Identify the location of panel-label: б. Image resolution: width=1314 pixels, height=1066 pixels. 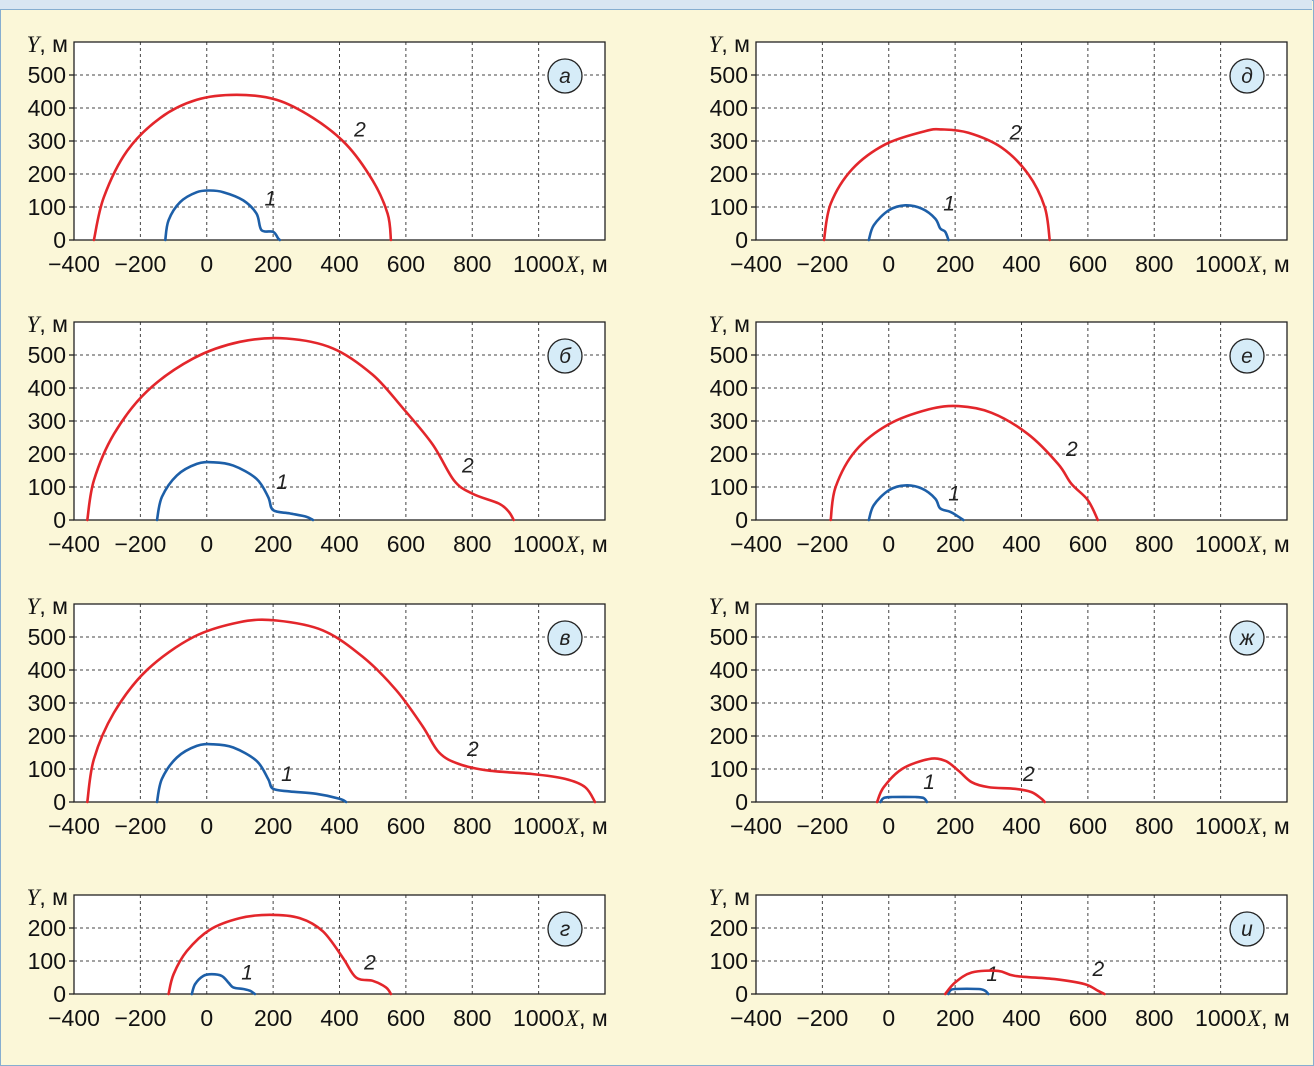
(565, 356).